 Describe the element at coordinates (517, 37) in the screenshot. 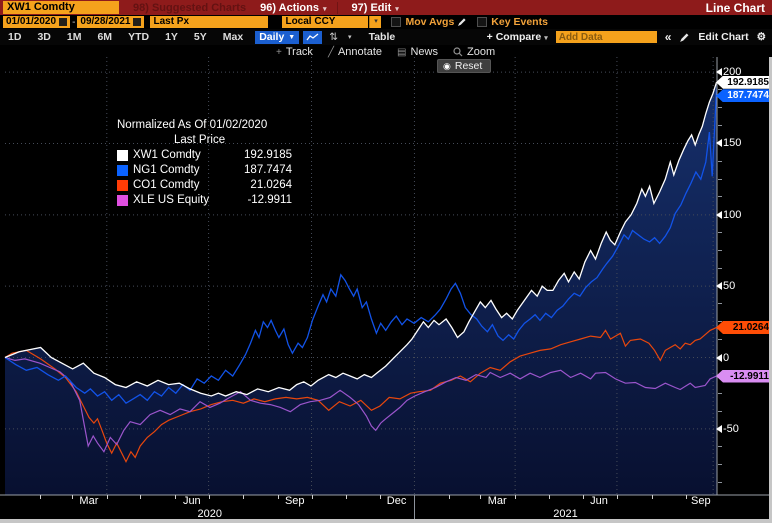

I see `compare-button: + Compare ▾` at that location.